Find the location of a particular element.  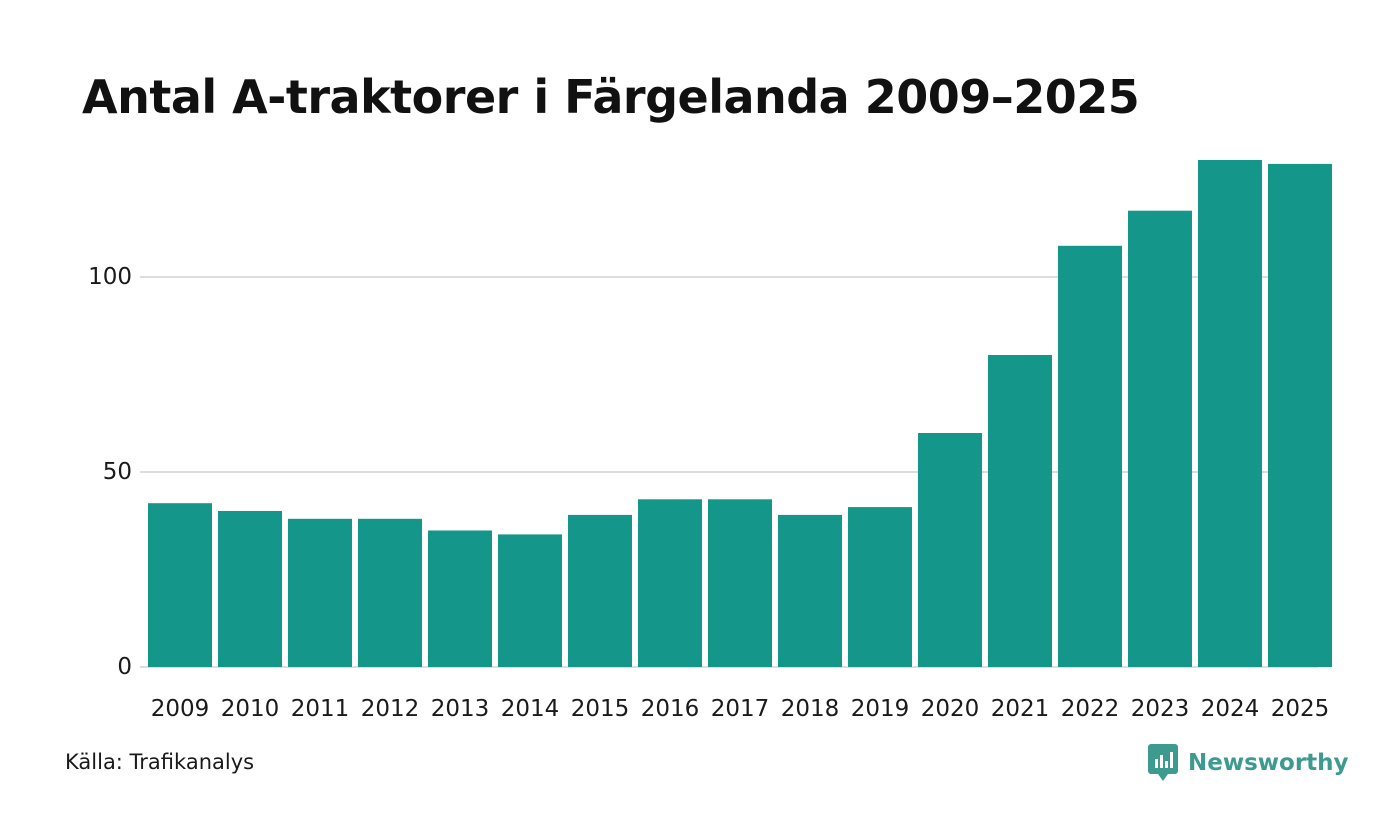

x-tick-label: 2018 is located at coordinates (810, 709).